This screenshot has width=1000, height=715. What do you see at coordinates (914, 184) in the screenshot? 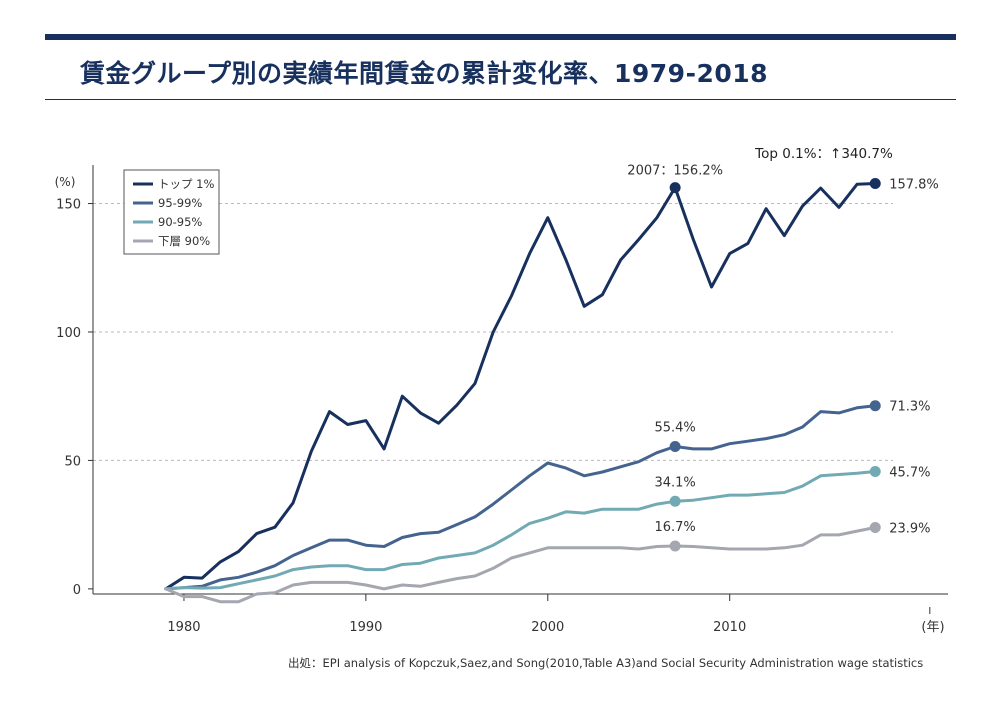
I see `end-label-top1: 157.8%` at bounding box center [914, 184].